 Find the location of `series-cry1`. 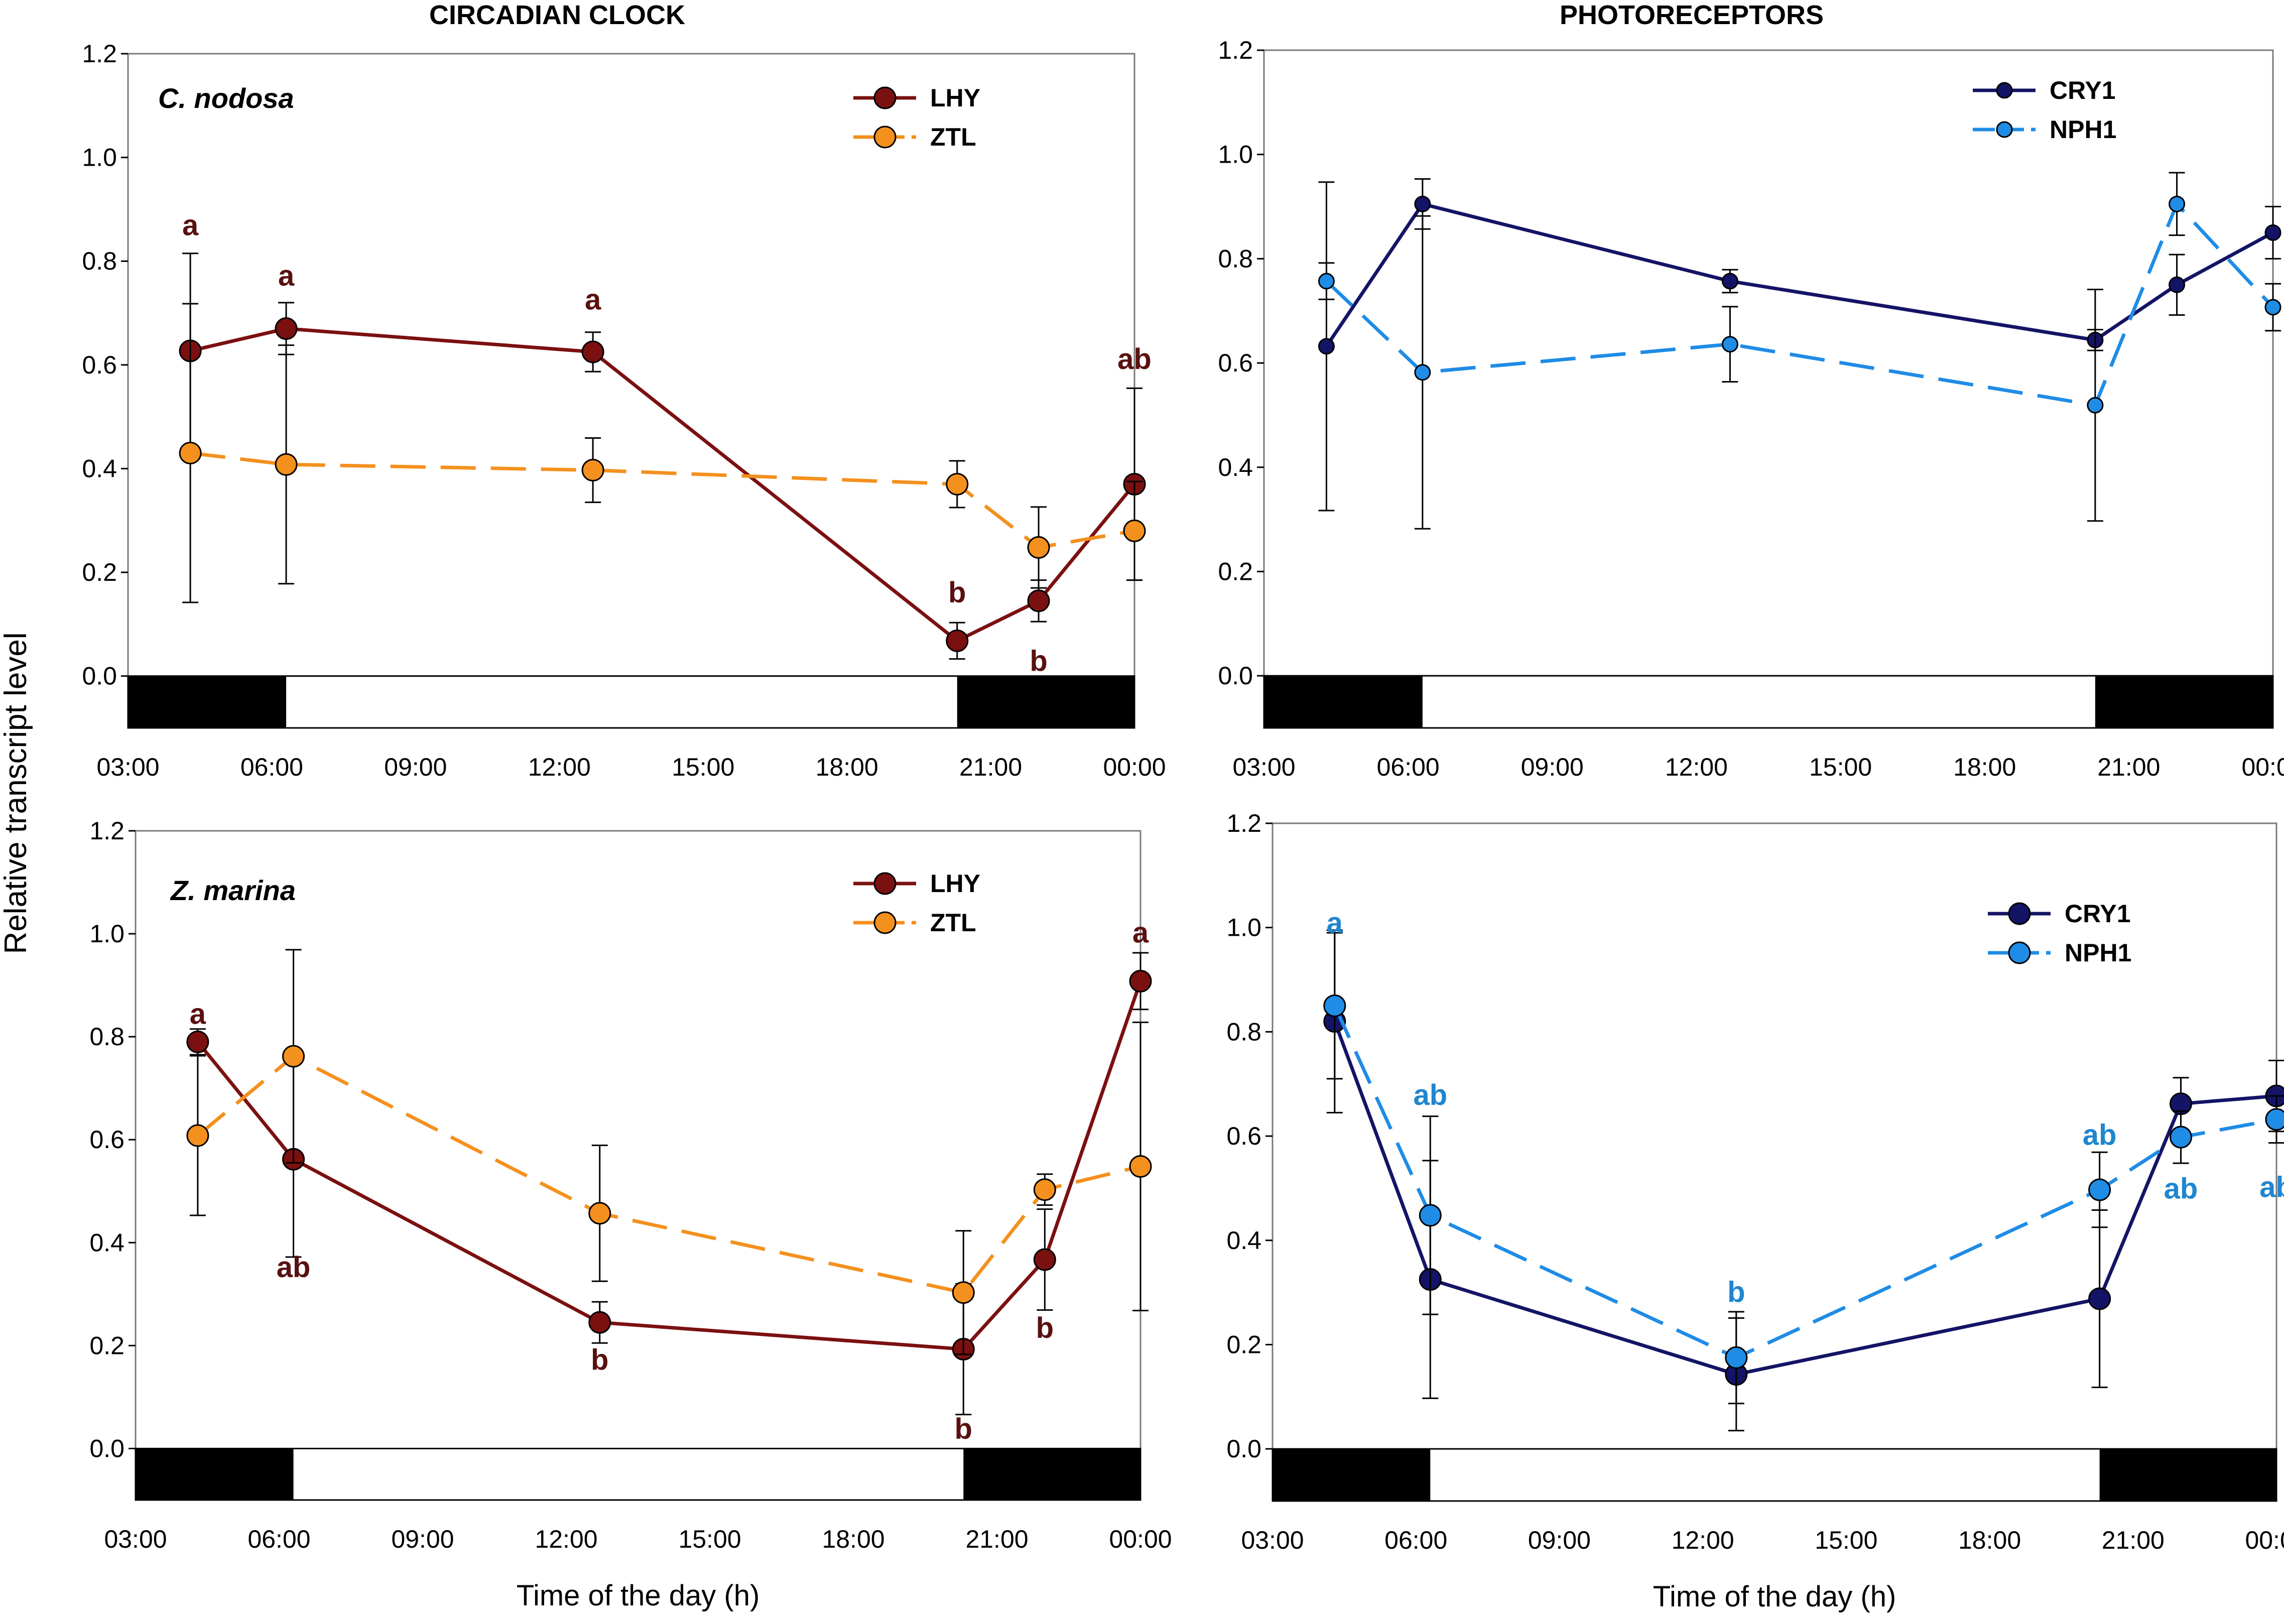

series-cry1 is located at coordinates (1800, 345).